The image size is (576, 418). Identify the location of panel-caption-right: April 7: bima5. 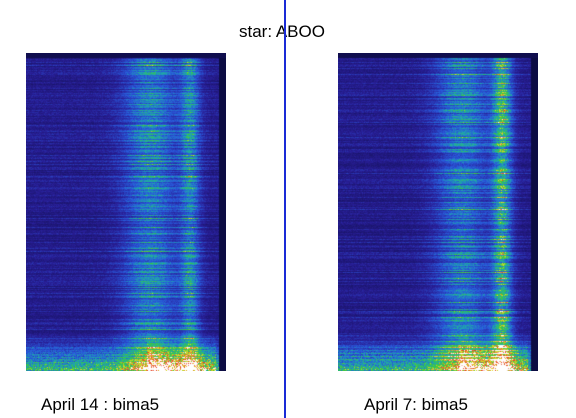
(416, 404).